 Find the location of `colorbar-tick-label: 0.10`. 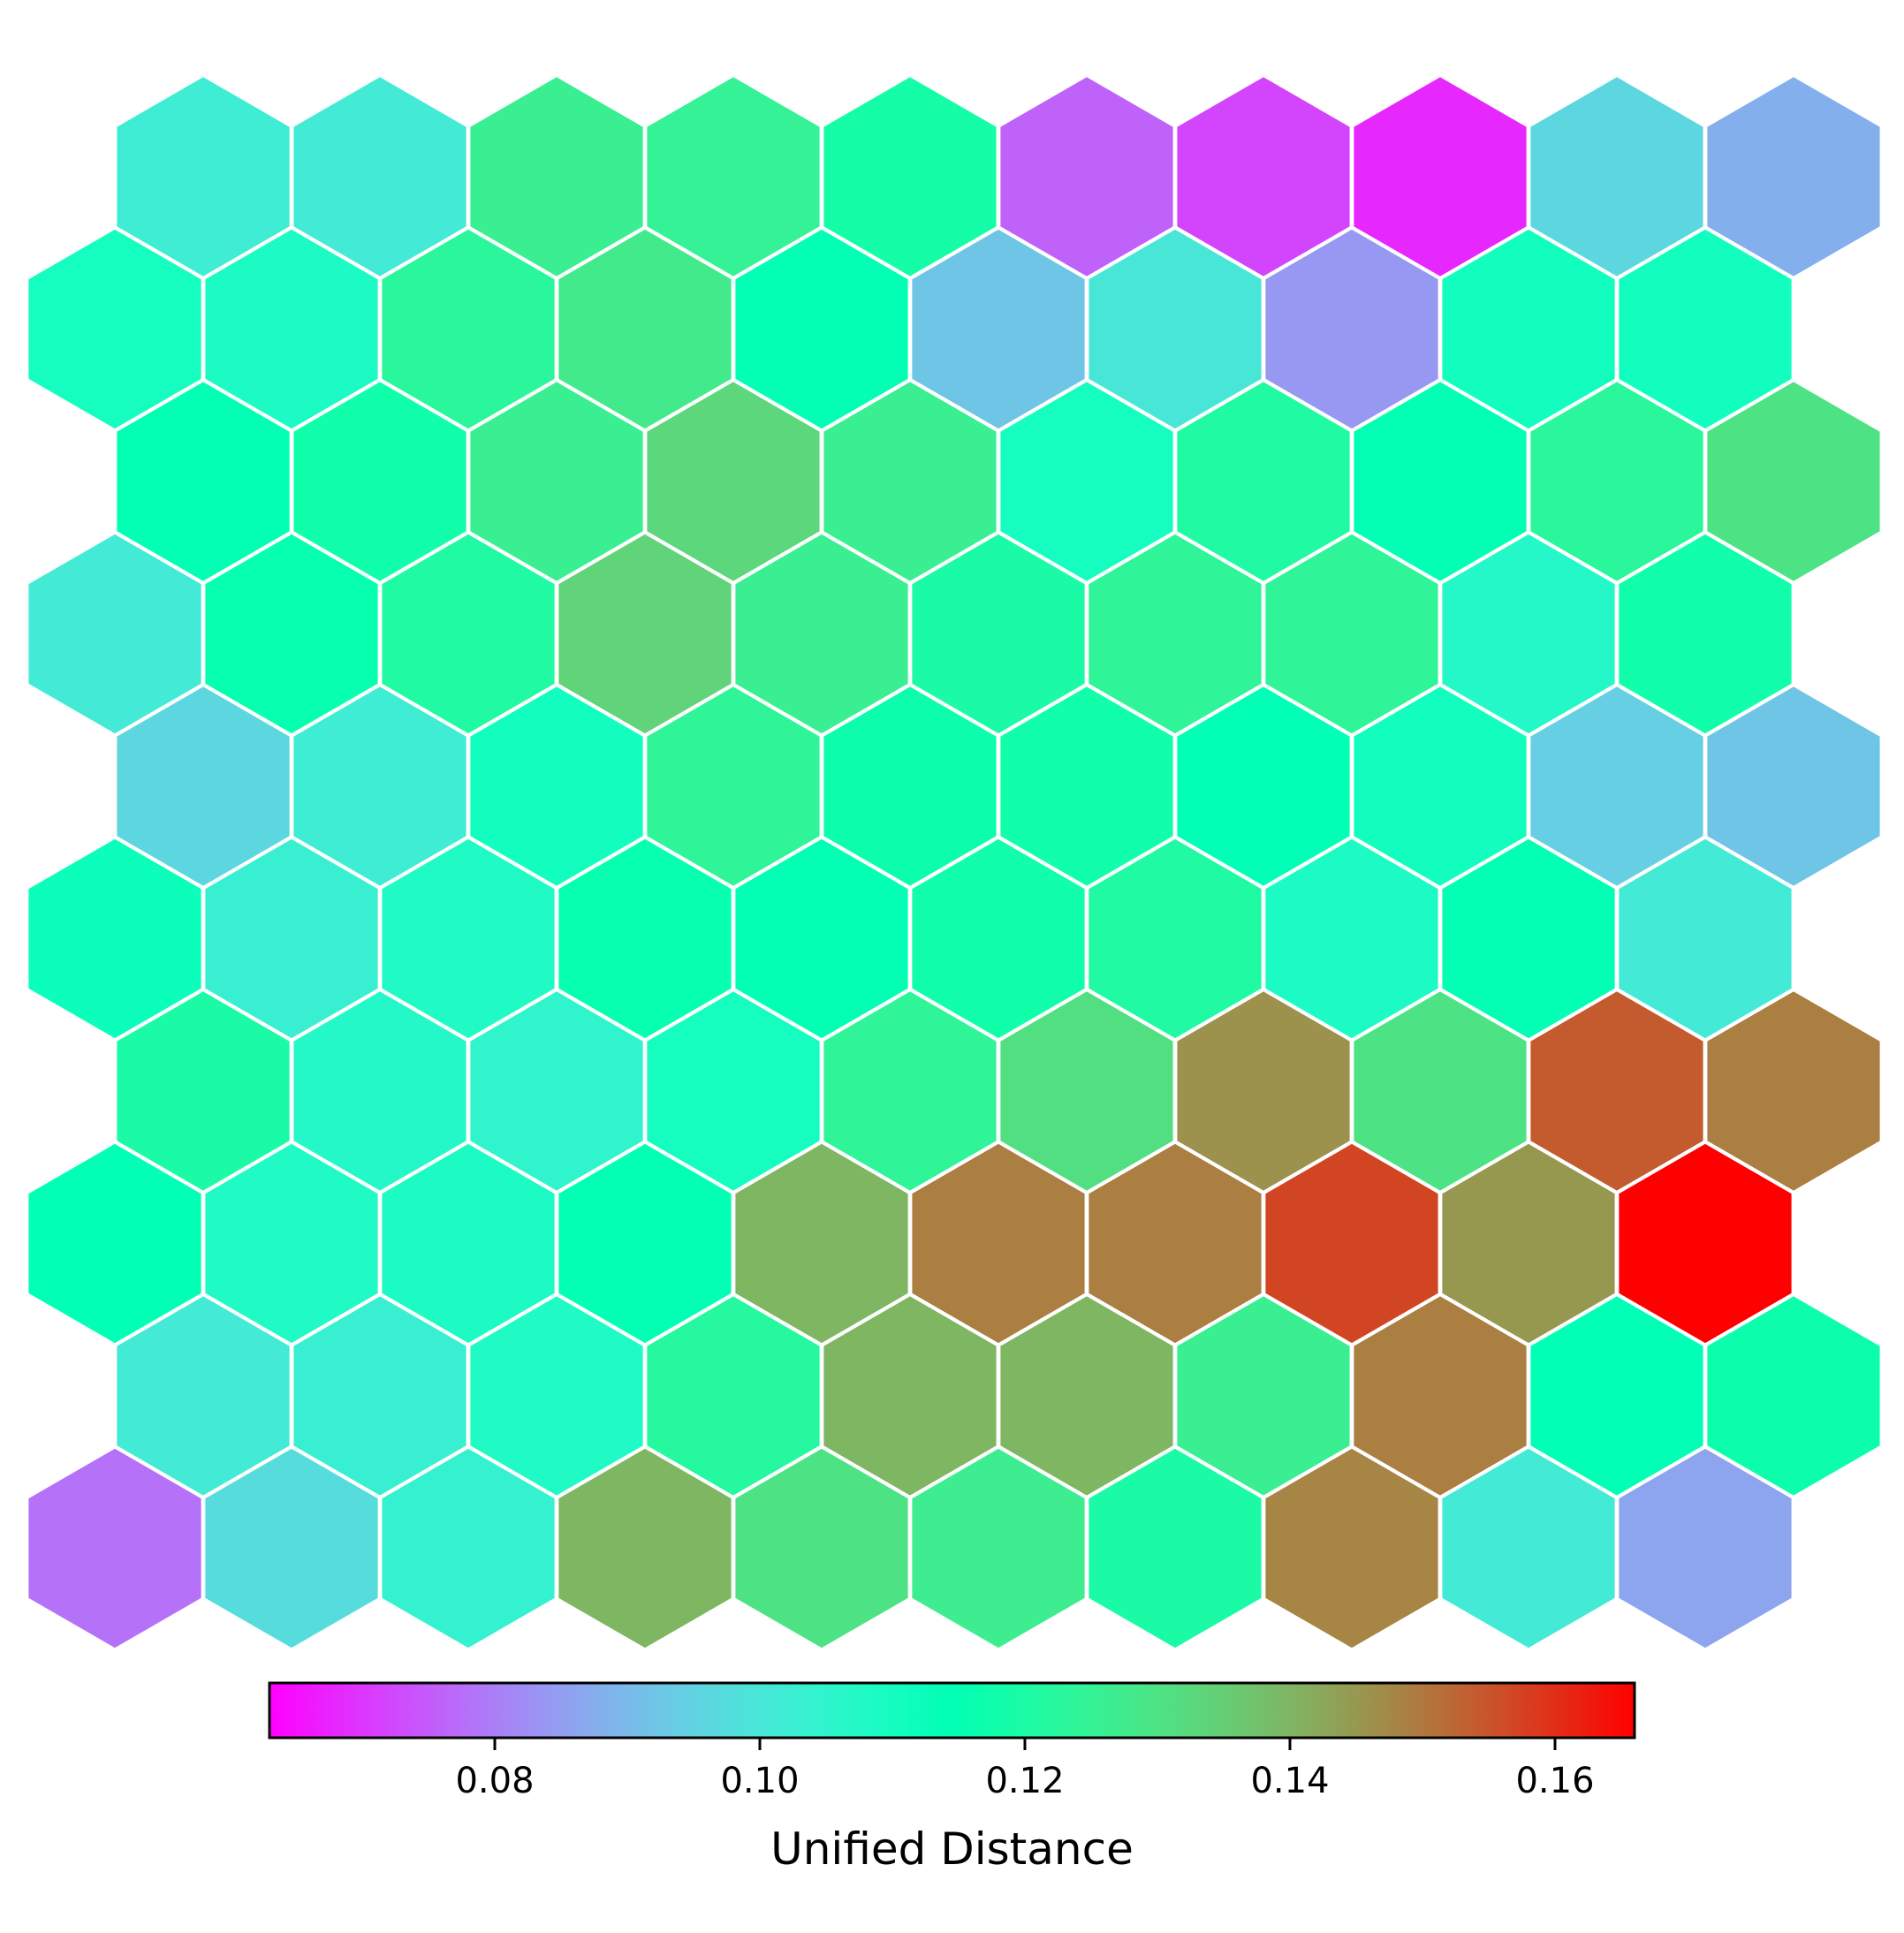

colorbar-tick-label: 0.10 is located at coordinates (759, 1781).